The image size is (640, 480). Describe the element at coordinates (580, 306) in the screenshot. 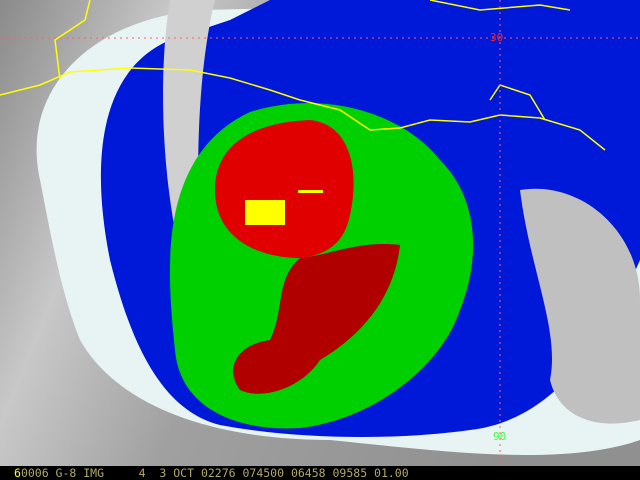

I see `gray-lane-east` at that location.